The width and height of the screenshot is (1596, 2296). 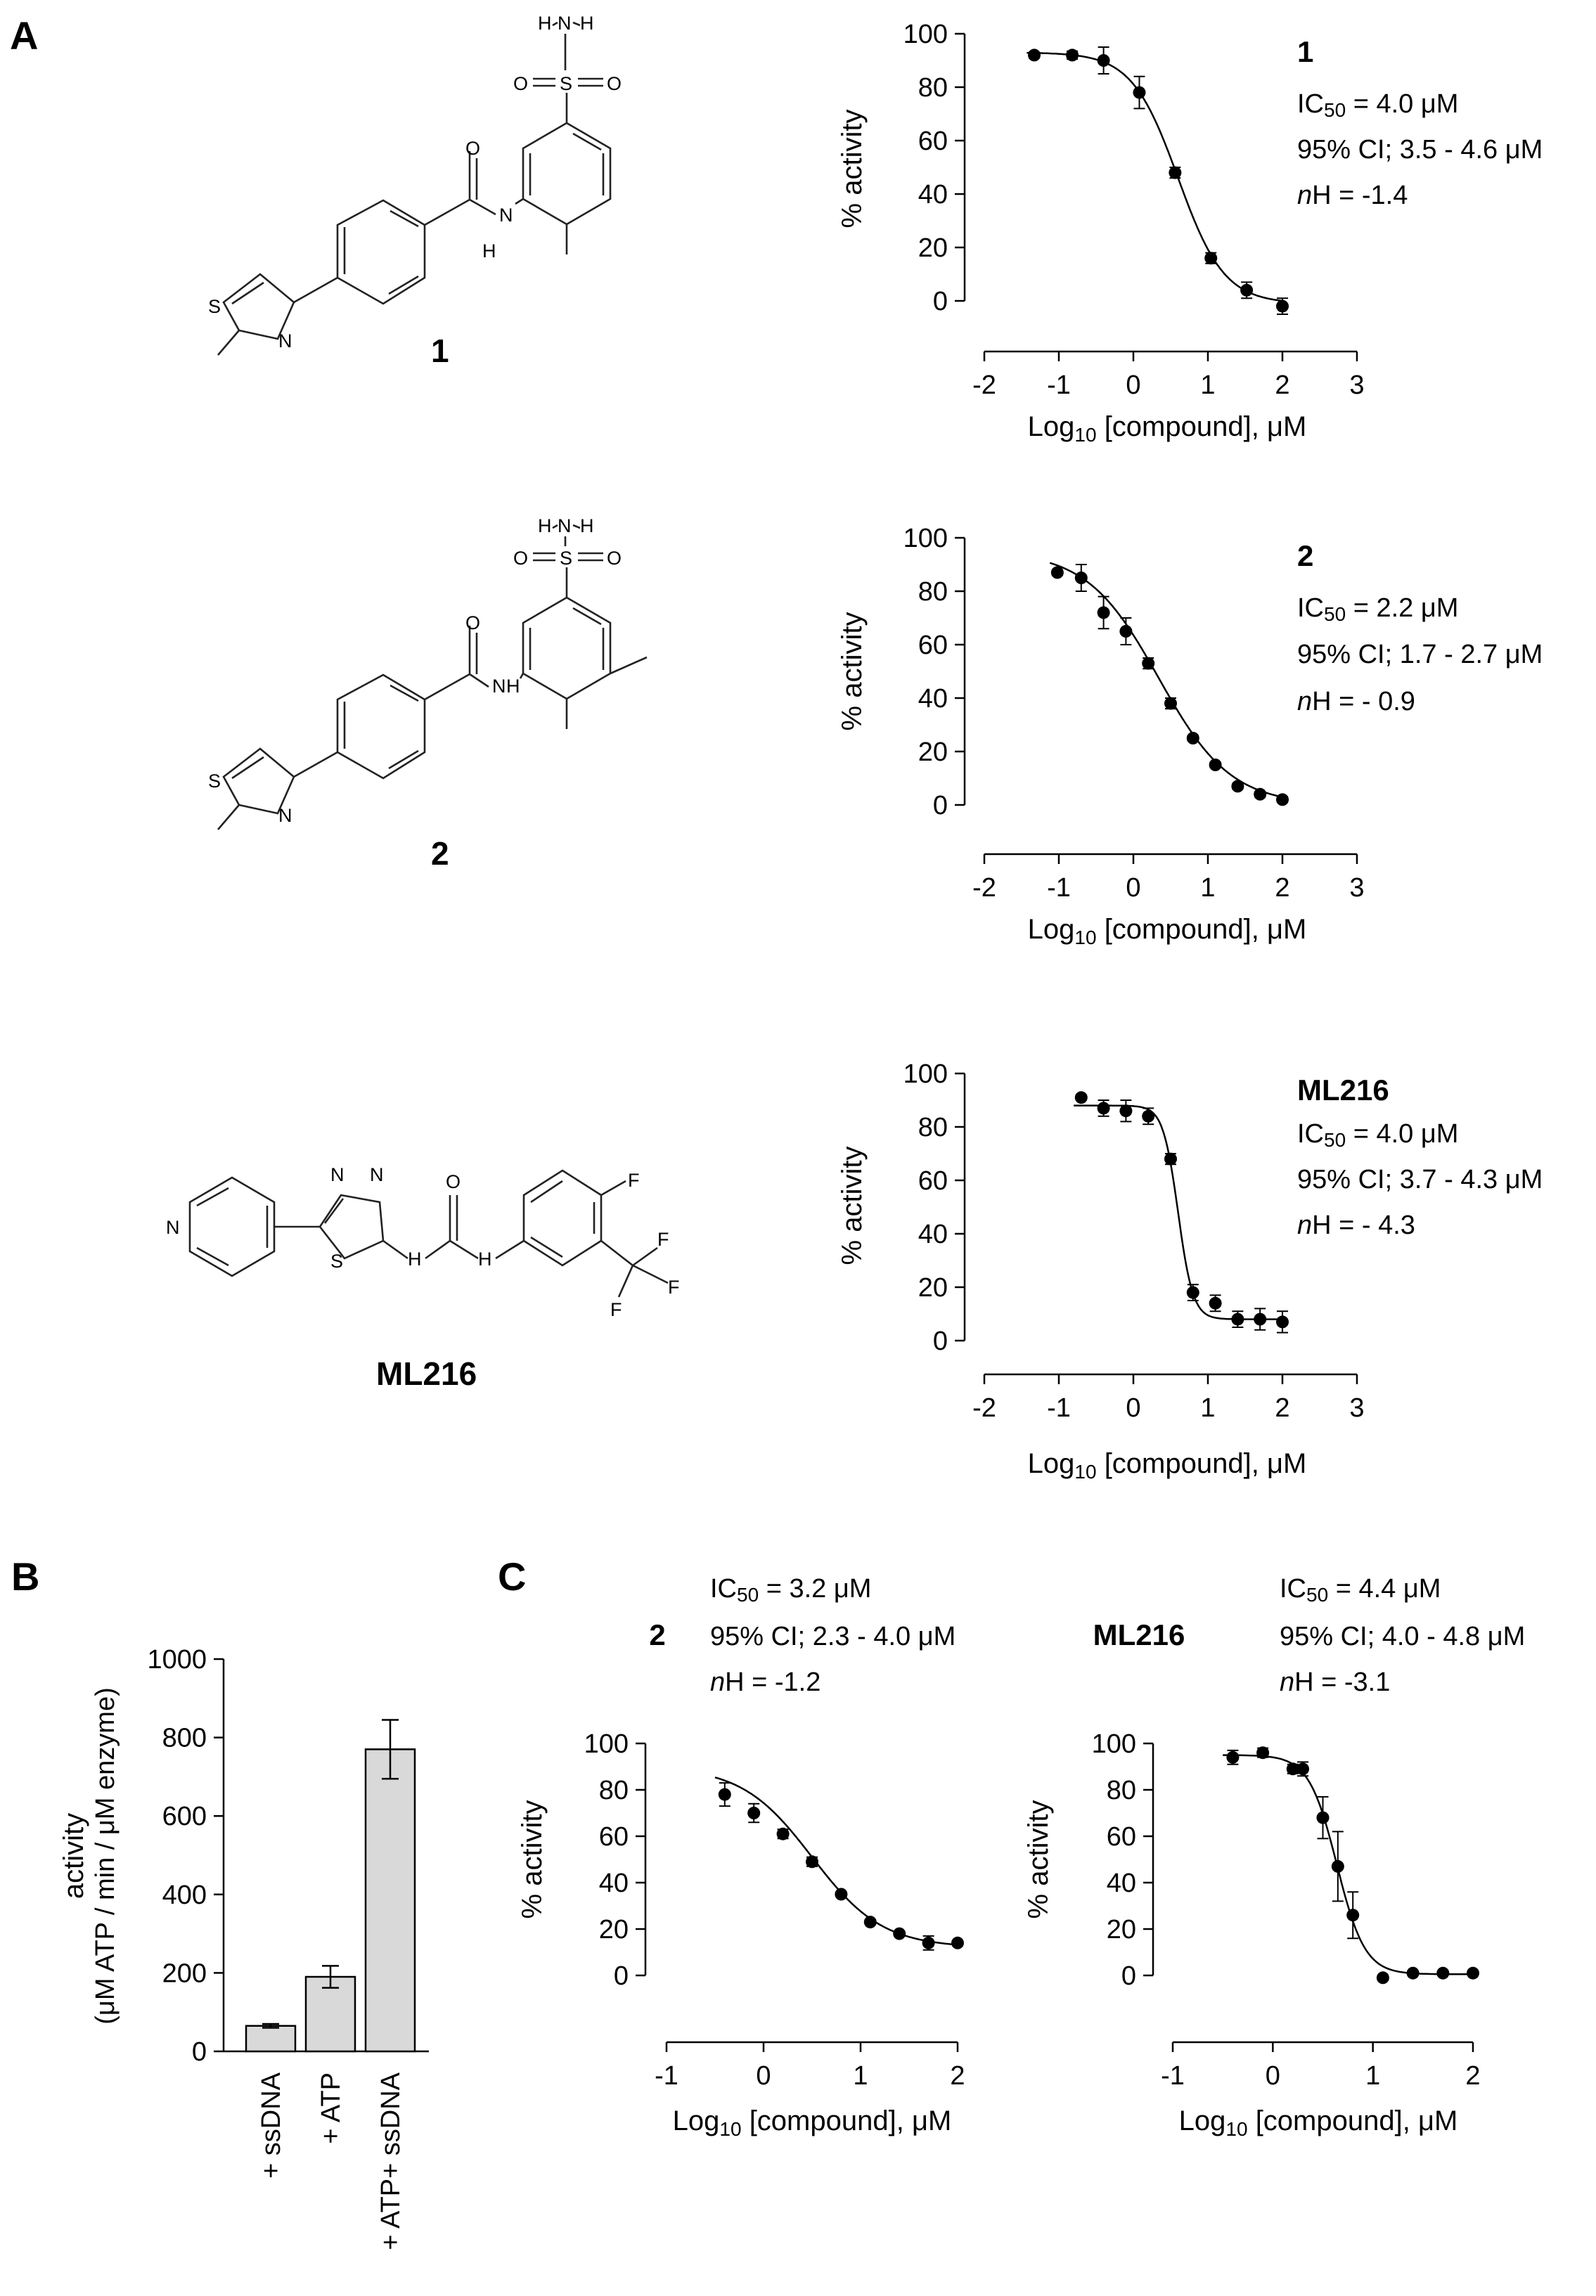 I want to click on category-label: + ATP+ ssDNA, so click(x=391, y=2161).